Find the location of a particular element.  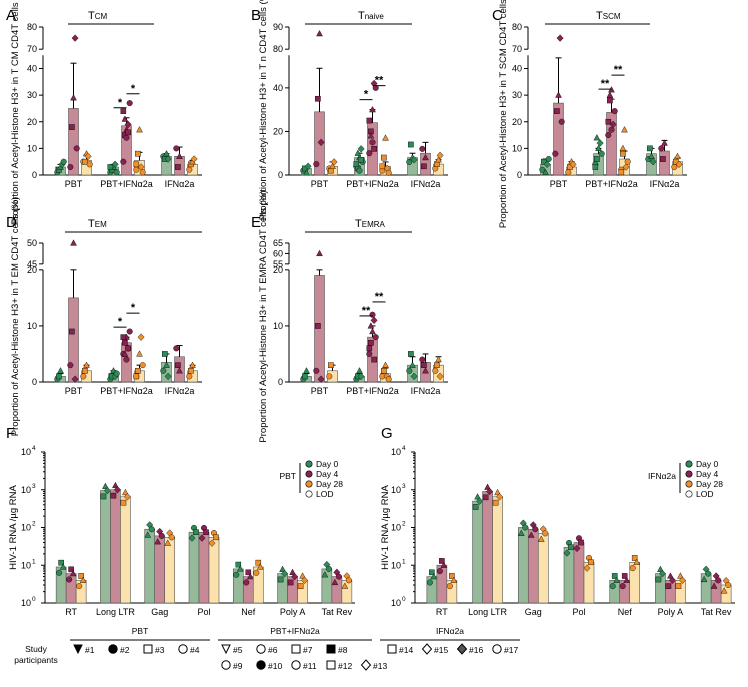

legend-group-label: PBT is located at coordinates (287, 476).